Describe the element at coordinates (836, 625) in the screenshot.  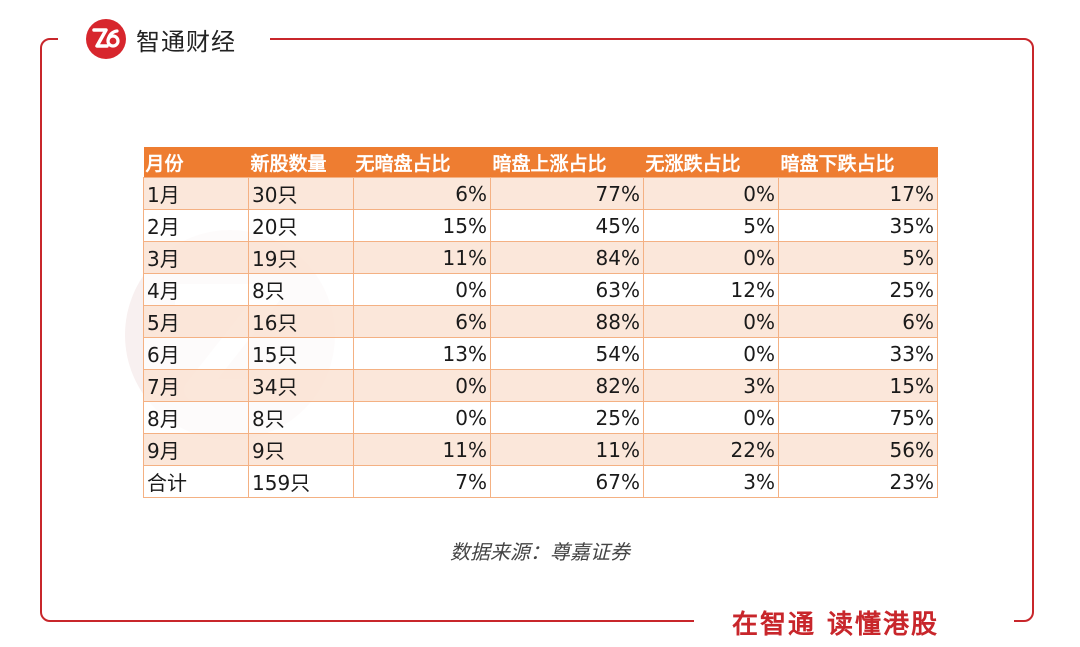
I see `brand-slogan: 在智通 读懂港股` at that location.